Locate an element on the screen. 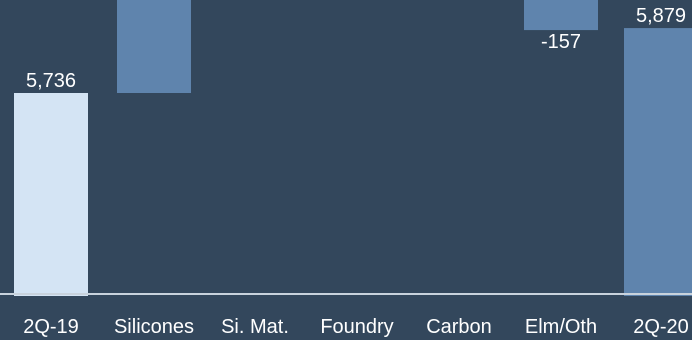  category-label: Carbon is located at coordinates (459, 327).